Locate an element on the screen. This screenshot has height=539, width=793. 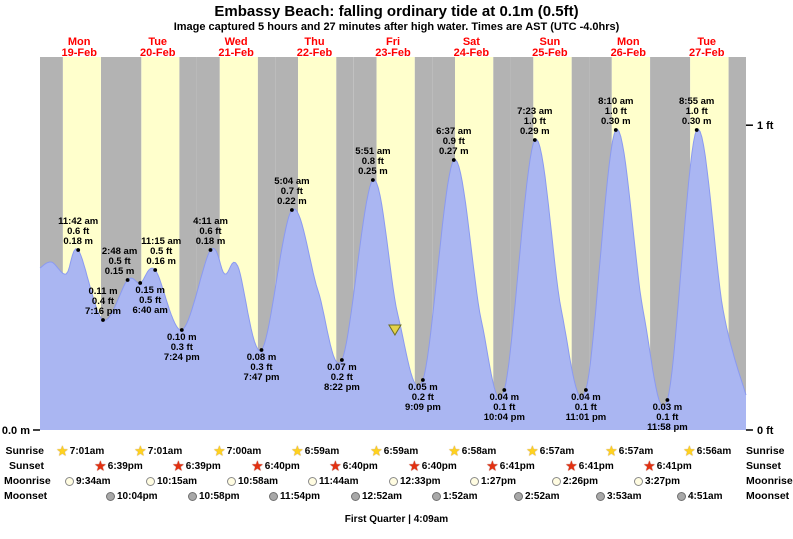
day-header: Tue 27-Feb is located at coordinates (707, 47).